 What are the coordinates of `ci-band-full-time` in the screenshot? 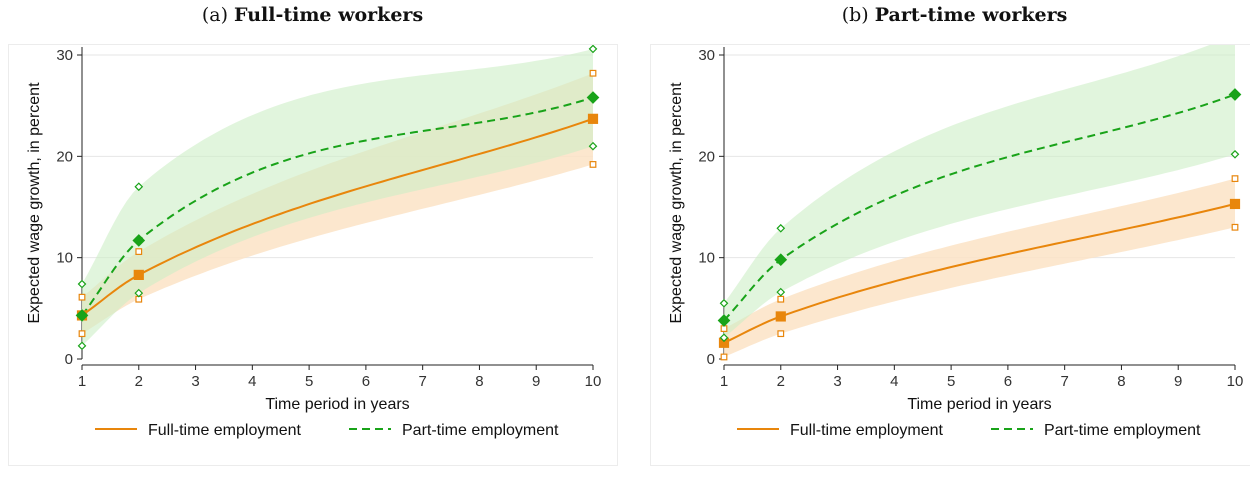 It's located at (979, 267).